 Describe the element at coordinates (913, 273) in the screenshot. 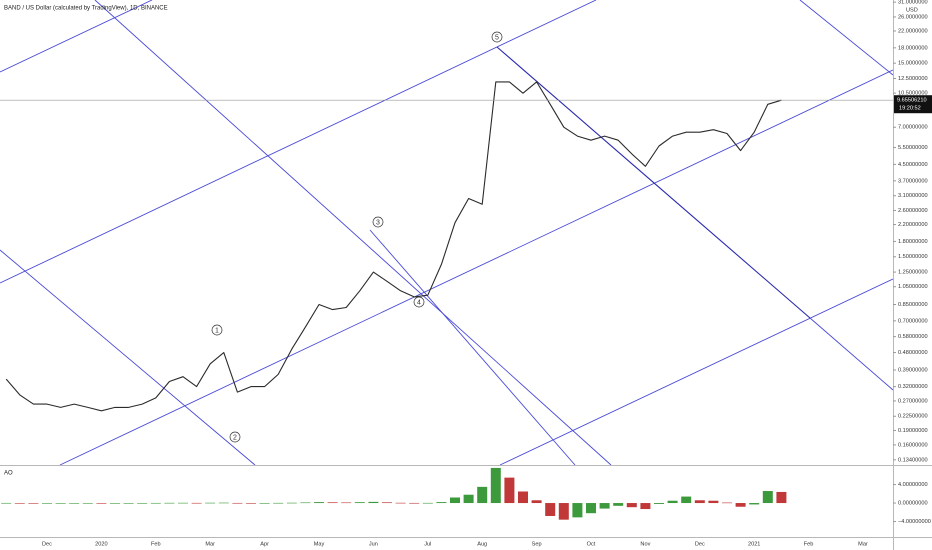

I see `y-tick-label: 1.25000000` at that location.